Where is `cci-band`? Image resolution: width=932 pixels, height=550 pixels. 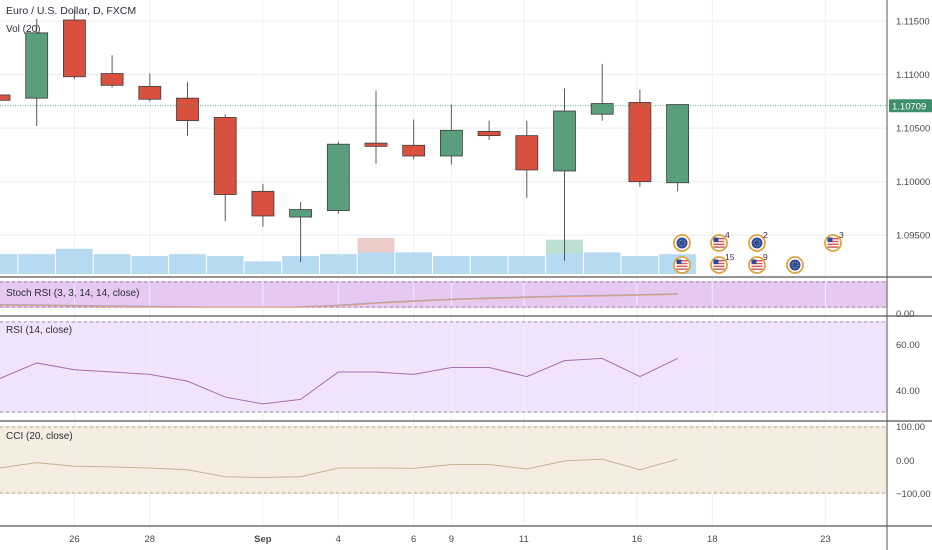
cci-band is located at coordinates (443, 460).